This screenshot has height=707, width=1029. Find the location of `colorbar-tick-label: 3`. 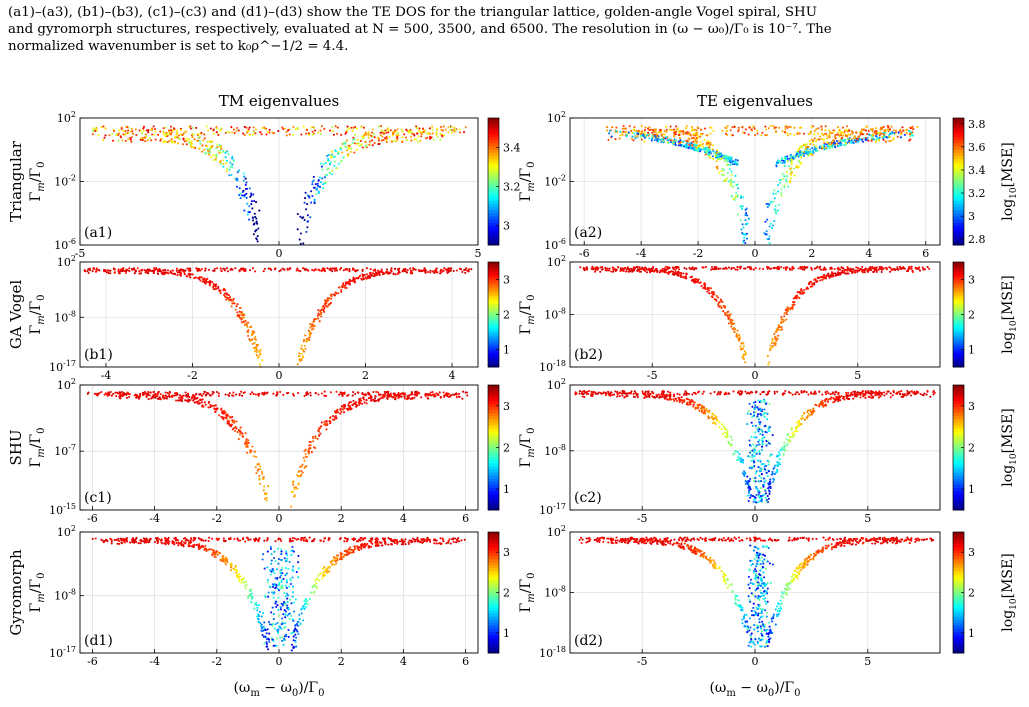

colorbar-tick-label: 3 is located at coordinates (506, 225).